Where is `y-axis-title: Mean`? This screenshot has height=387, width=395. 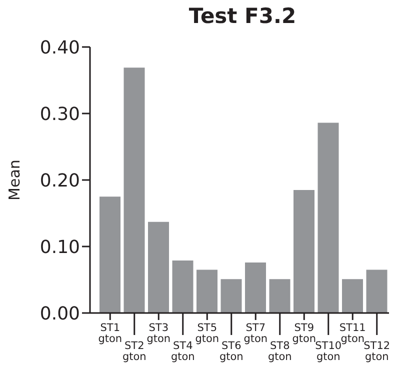
y-axis-title: Mean is located at coordinates (14, 180).